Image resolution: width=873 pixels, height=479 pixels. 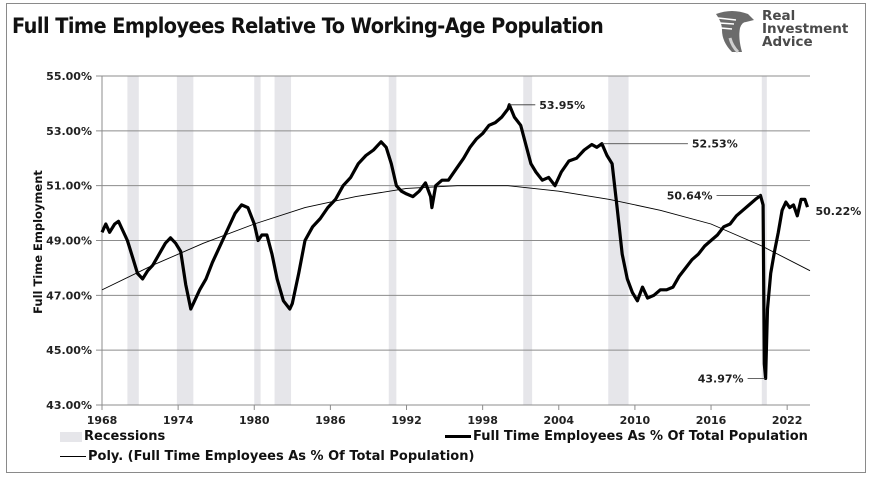 I want to click on annotation-label: 53.95%, so click(x=562, y=105).